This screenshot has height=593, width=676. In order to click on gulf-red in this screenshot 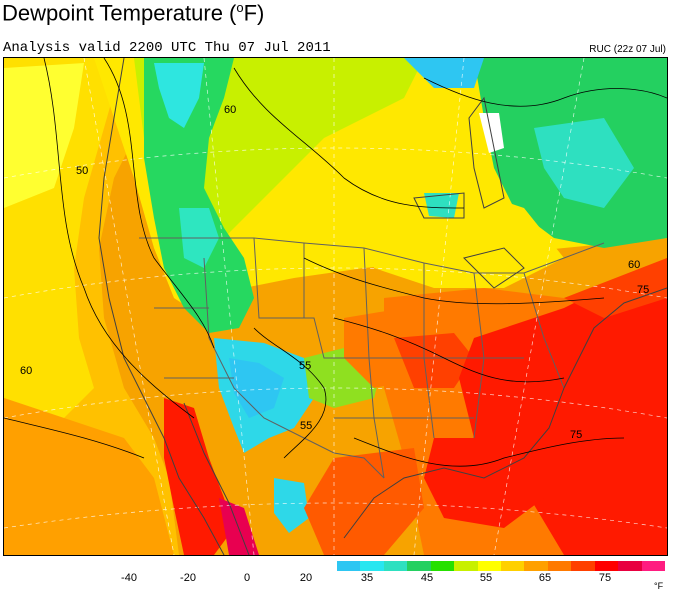, I will do `click(484, 483)`.